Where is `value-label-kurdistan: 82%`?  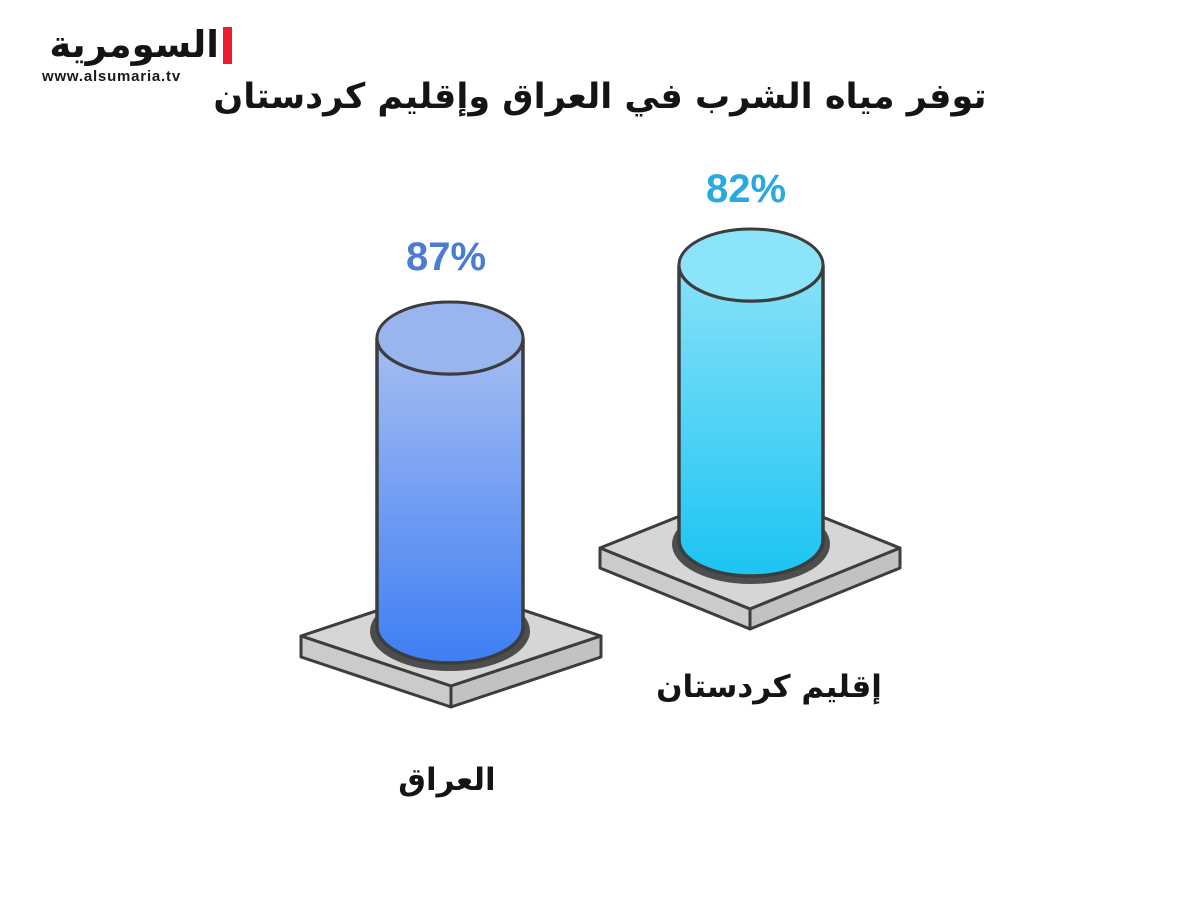
value-label-kurdistan: 82% is located at coordinates (746, 189).